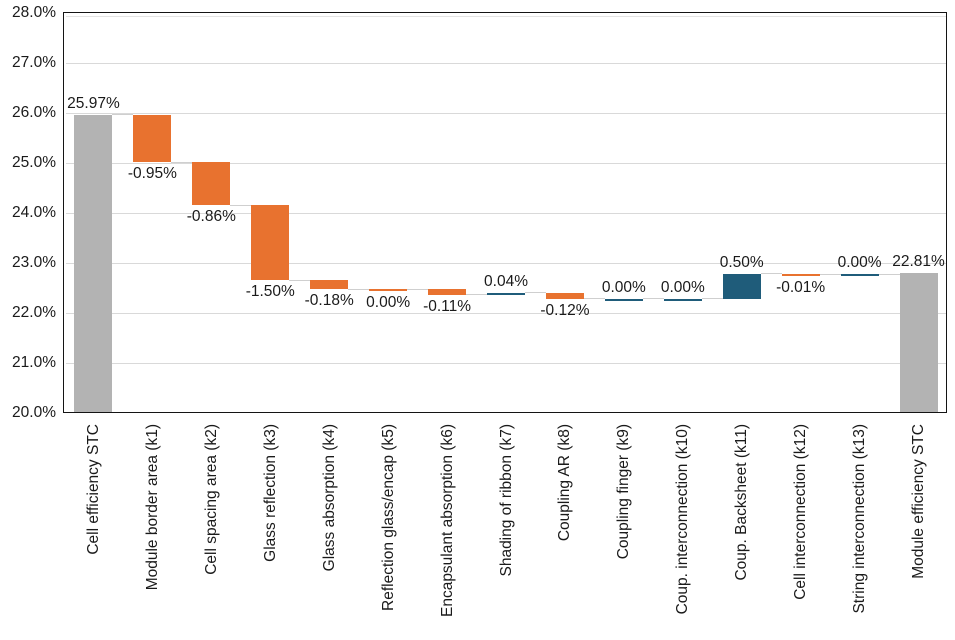  What do you see at coordinates (741, 262) in the screenshot?
I see `bar-data-label: 0.50%` at bounding box center [741, 262].